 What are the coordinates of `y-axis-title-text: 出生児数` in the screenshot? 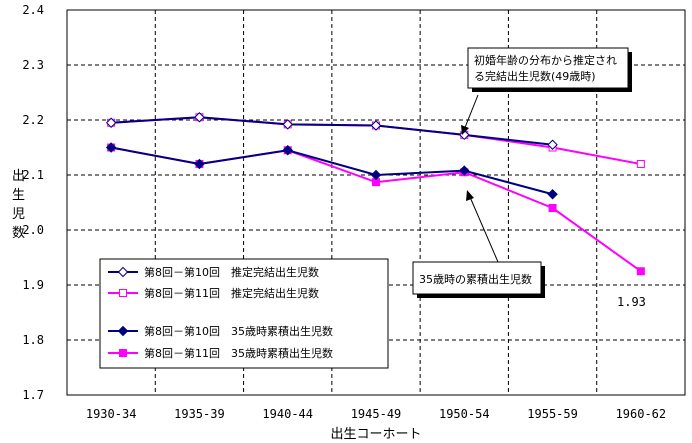 It's located at (18, 205).